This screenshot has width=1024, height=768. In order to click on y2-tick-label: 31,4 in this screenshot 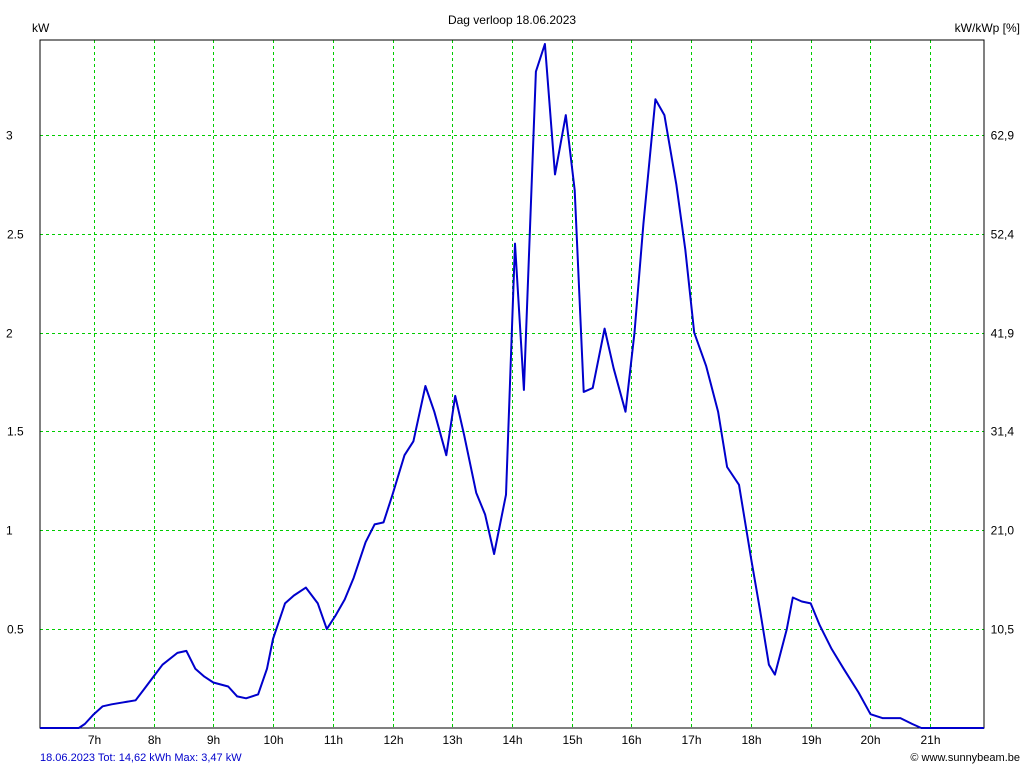, I will do `click(1003, 432)`.